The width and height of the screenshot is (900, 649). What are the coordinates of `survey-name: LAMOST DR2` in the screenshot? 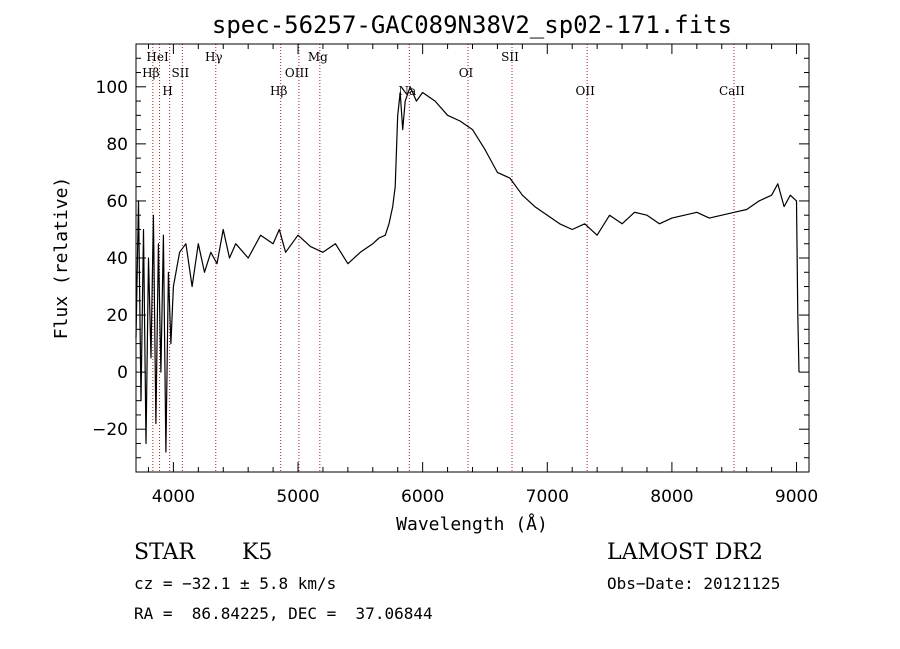 It's located at (685, 552).